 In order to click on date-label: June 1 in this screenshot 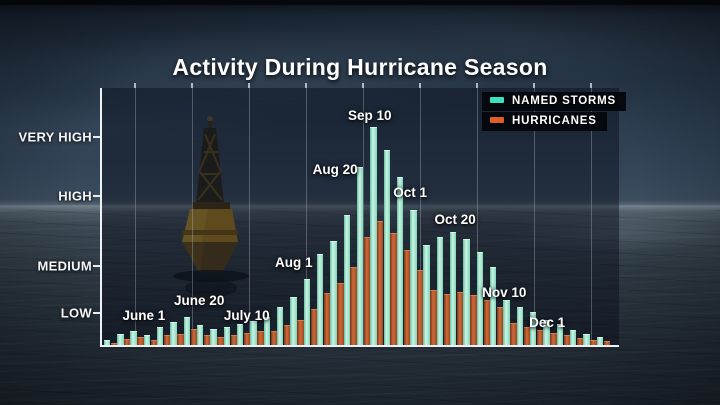, I will do `click(144, 315)`.